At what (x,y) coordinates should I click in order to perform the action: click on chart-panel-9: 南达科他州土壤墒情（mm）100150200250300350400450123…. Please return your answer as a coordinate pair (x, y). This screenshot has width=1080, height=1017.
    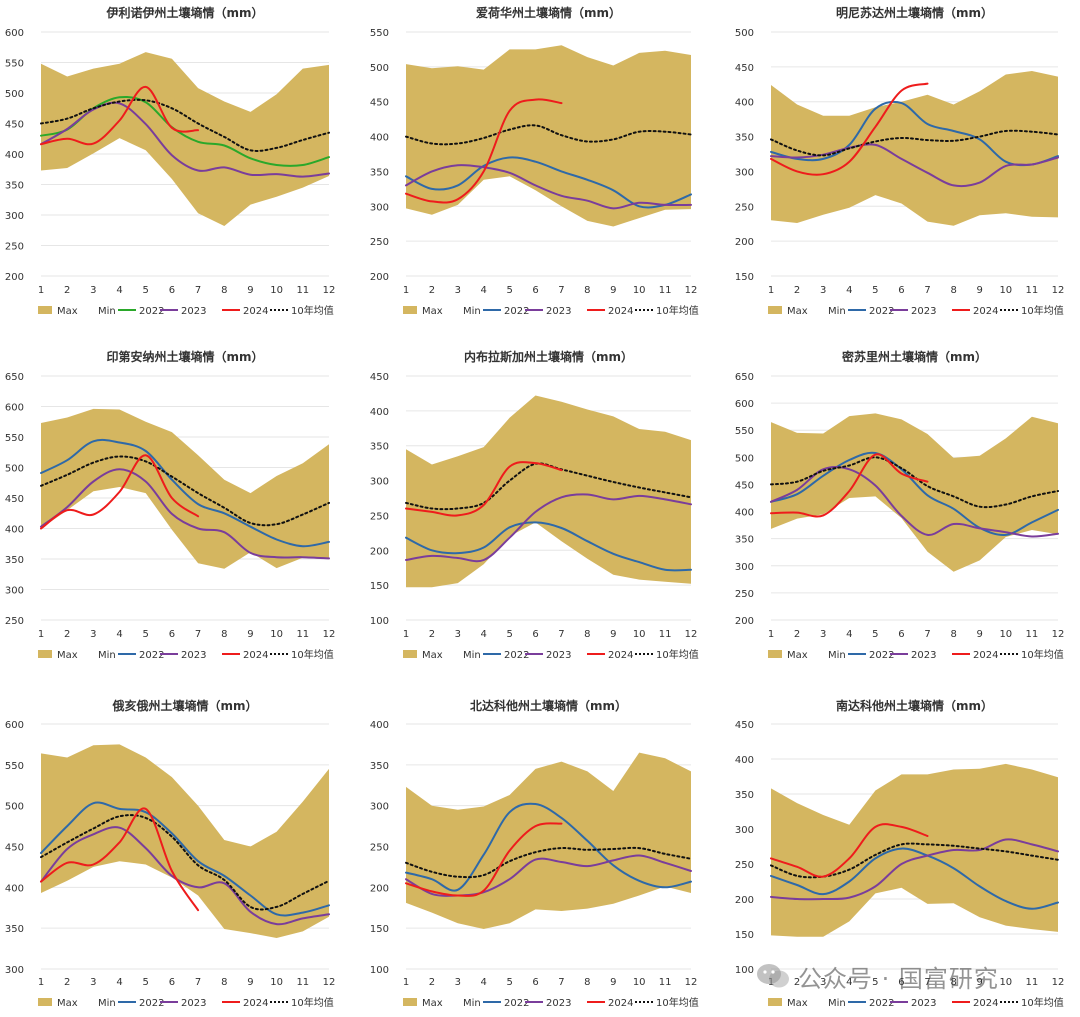
    Looking at the image, I should click on (899, 853).